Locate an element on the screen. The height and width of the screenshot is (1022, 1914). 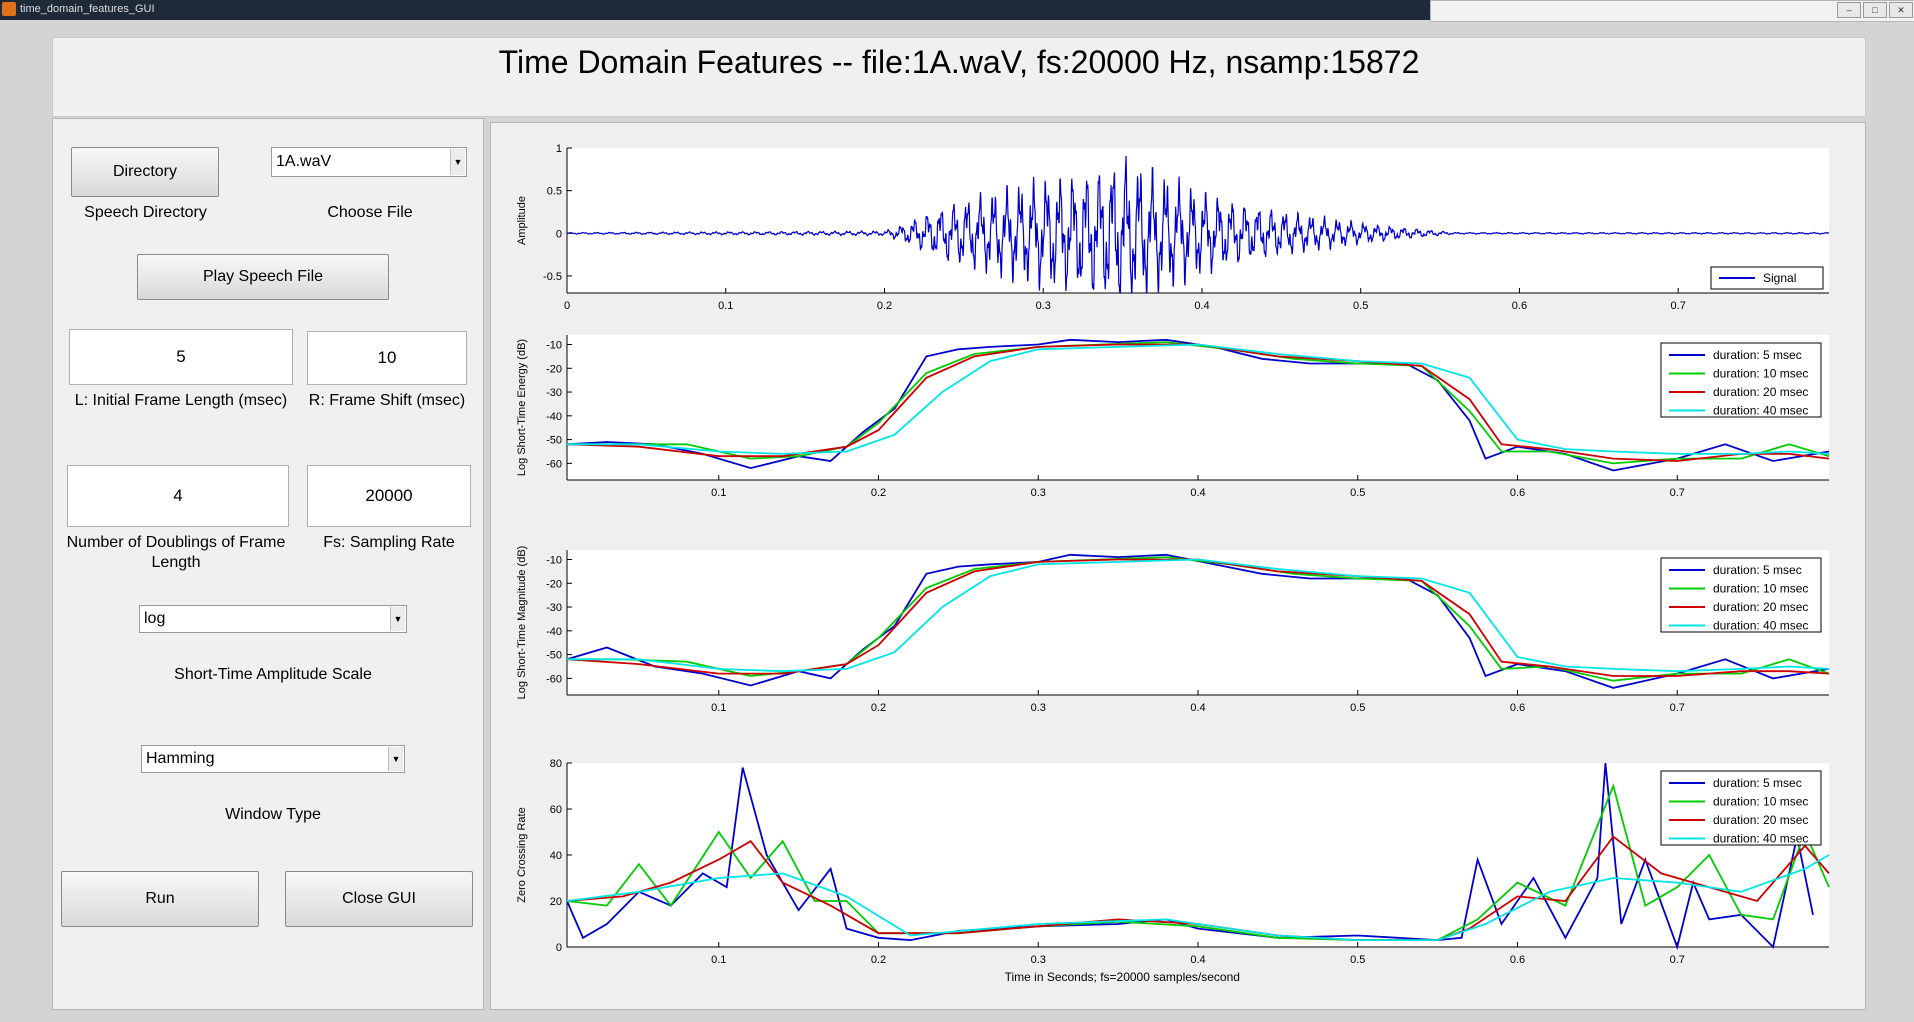
plot-0-xtick-label: 0.4 is located at coordinates (1201, 306).